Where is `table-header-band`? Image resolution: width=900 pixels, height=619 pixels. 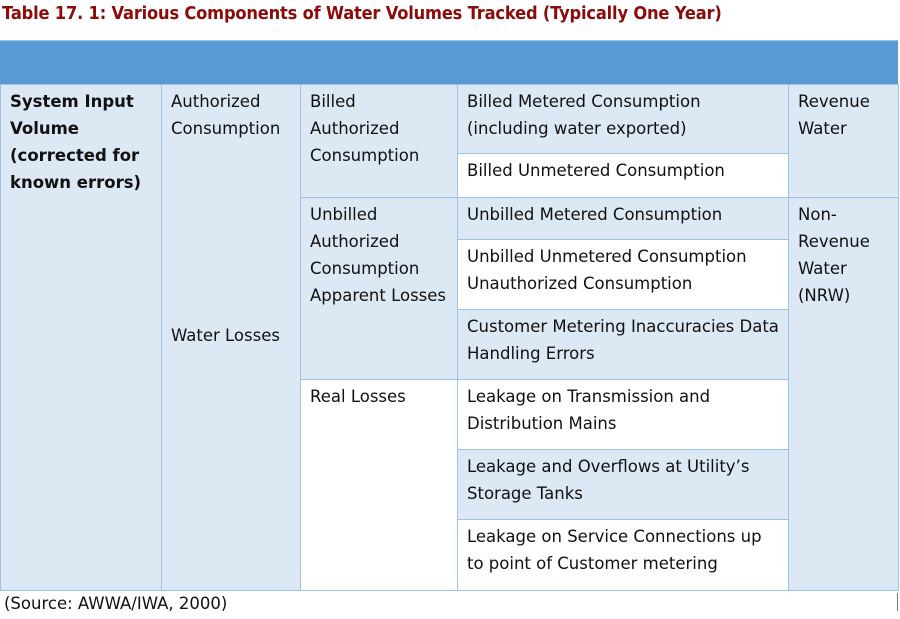
table-header-band is located at coordinates (449, 62).